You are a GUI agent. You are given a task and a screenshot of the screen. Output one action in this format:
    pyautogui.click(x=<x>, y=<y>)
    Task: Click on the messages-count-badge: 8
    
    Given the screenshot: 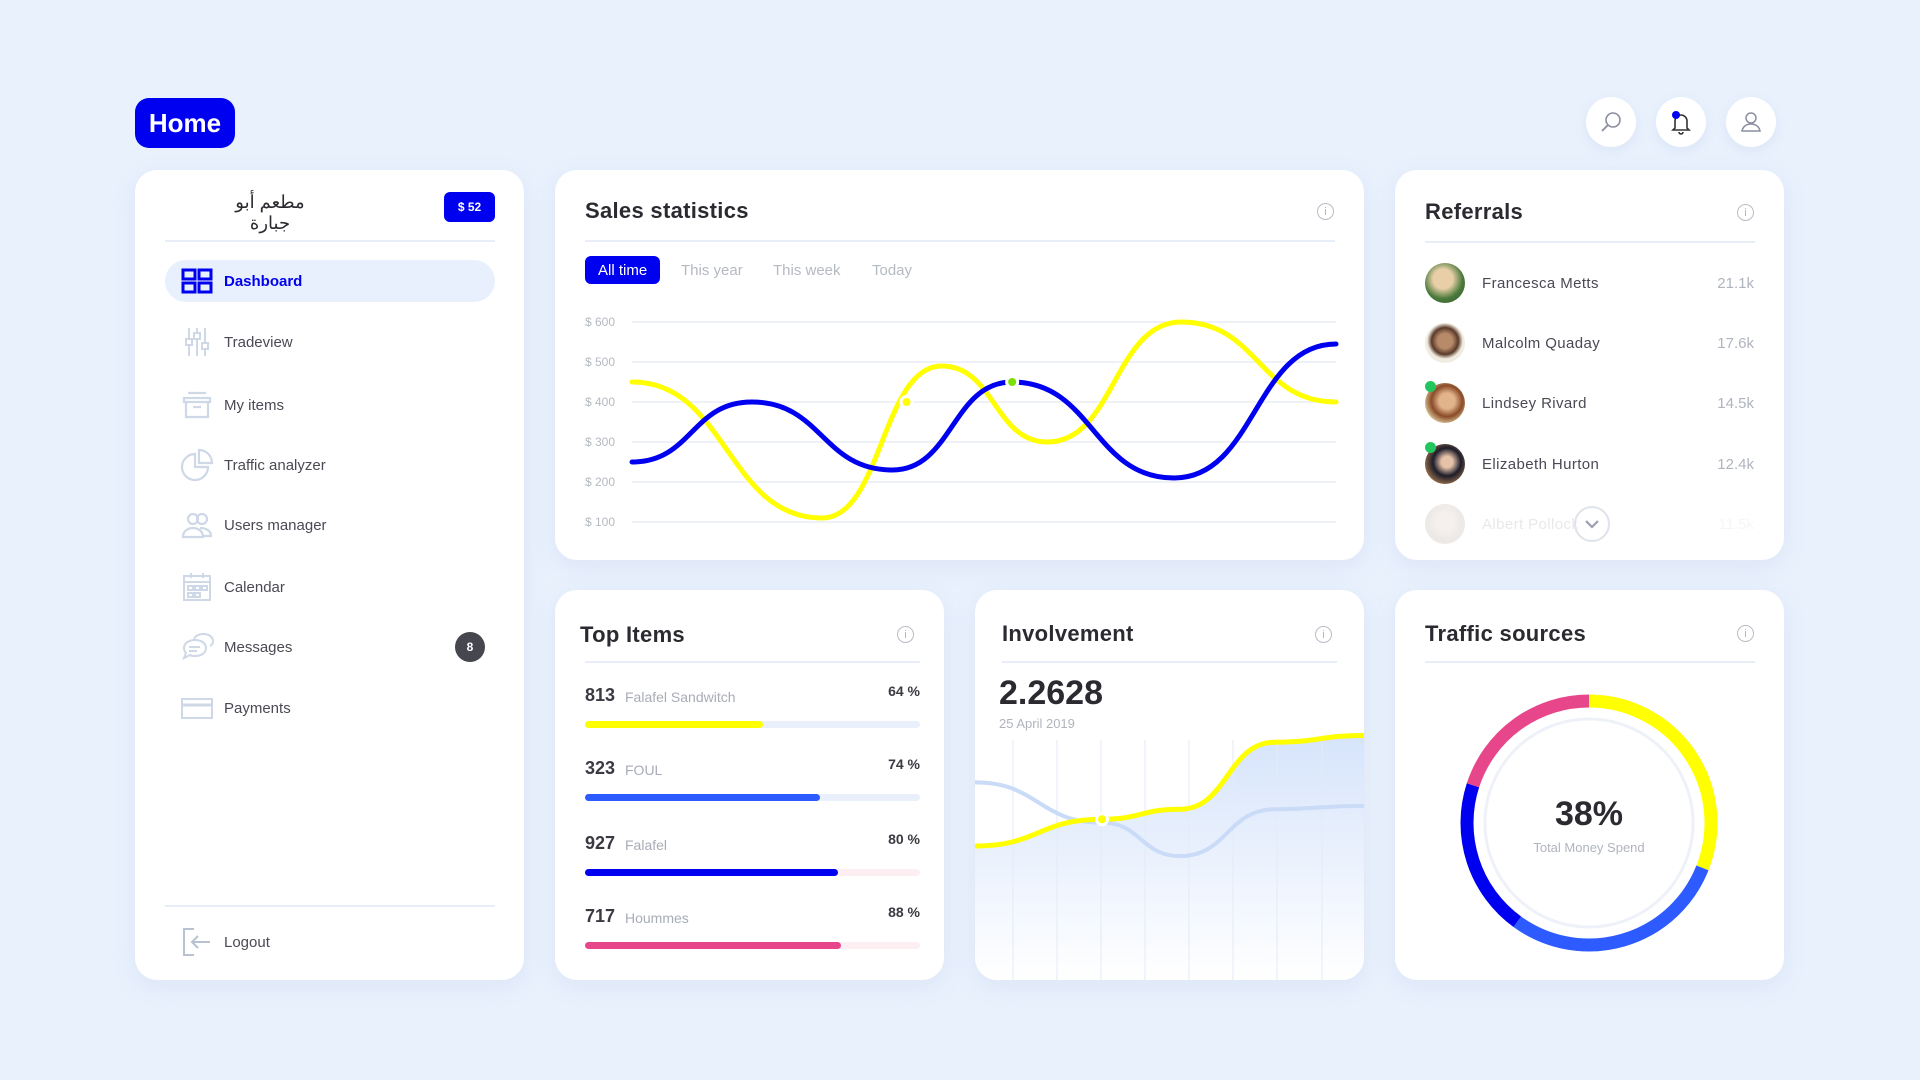 What is the action you would take?
    pyautogui.click(x=470, y=647)
    